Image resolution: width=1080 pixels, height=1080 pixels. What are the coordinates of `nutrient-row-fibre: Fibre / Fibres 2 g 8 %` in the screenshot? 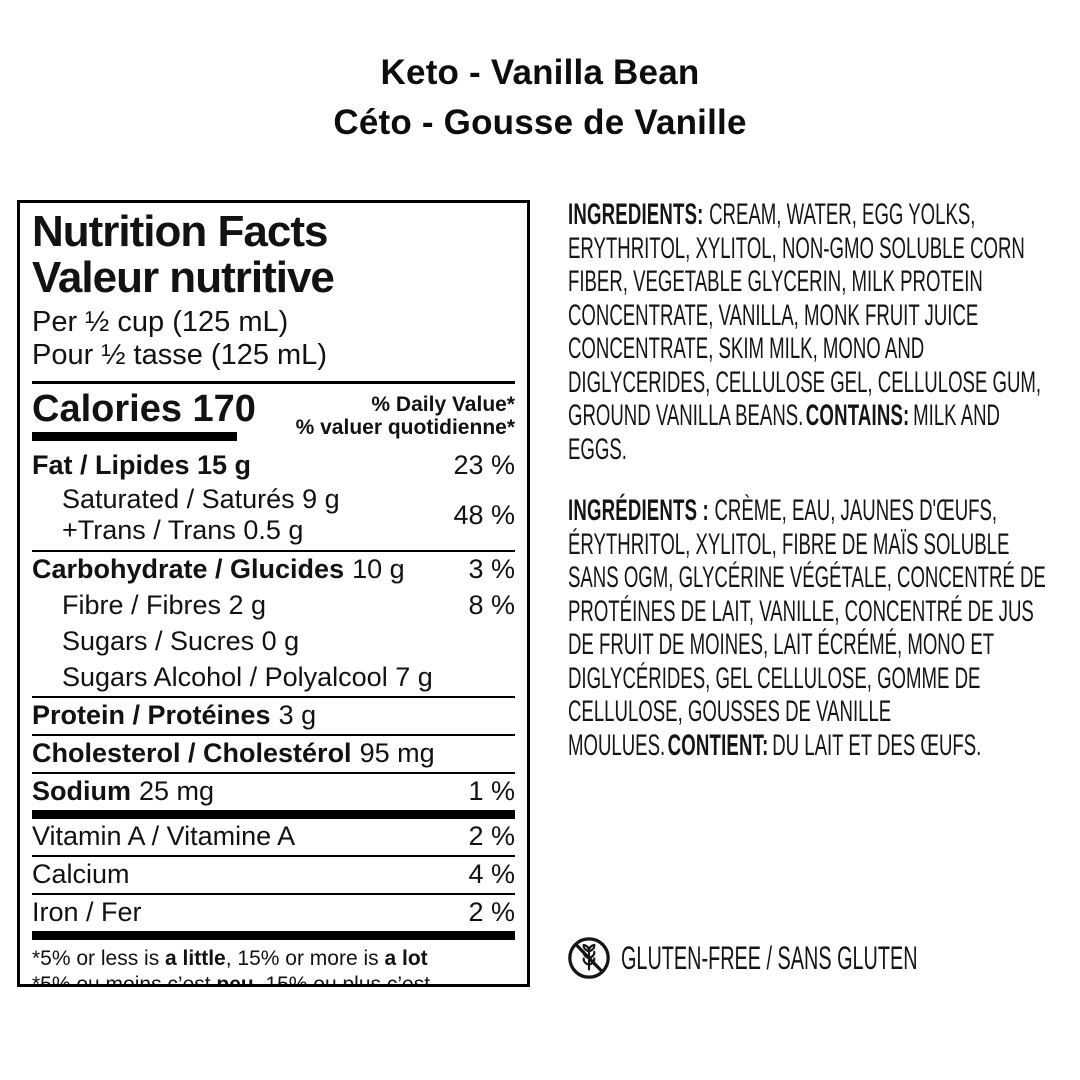 It's located at (273, 606).